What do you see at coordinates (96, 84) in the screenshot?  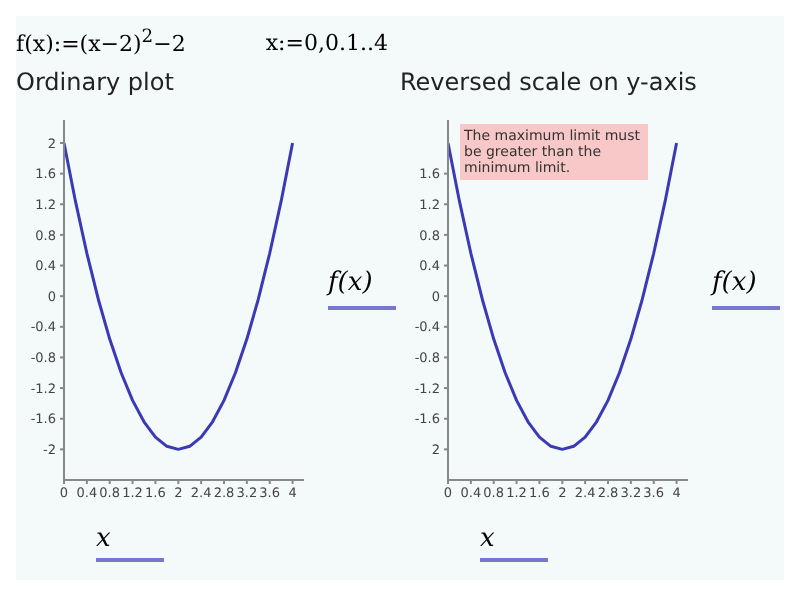 I see `chart-title: Ordinary plot` at bounding box center [96, 84].